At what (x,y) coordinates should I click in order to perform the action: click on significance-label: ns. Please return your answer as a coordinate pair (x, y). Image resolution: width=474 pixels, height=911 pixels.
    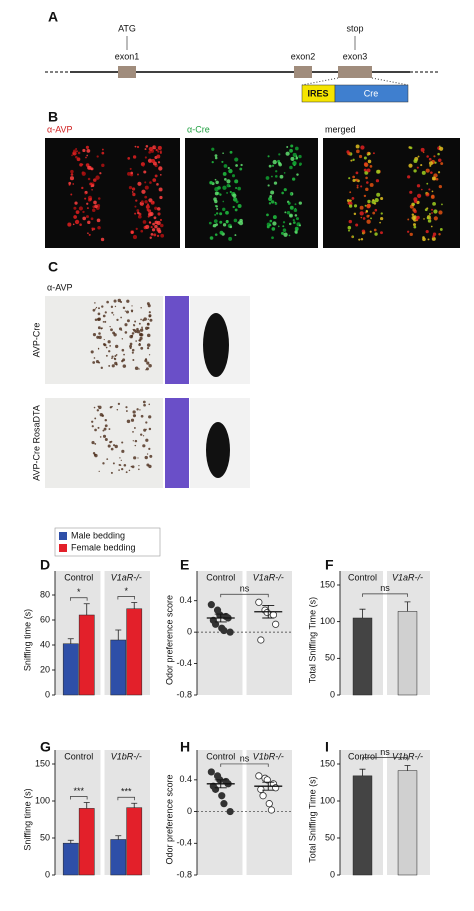
    Looking at the image, I should click on (245, 589).